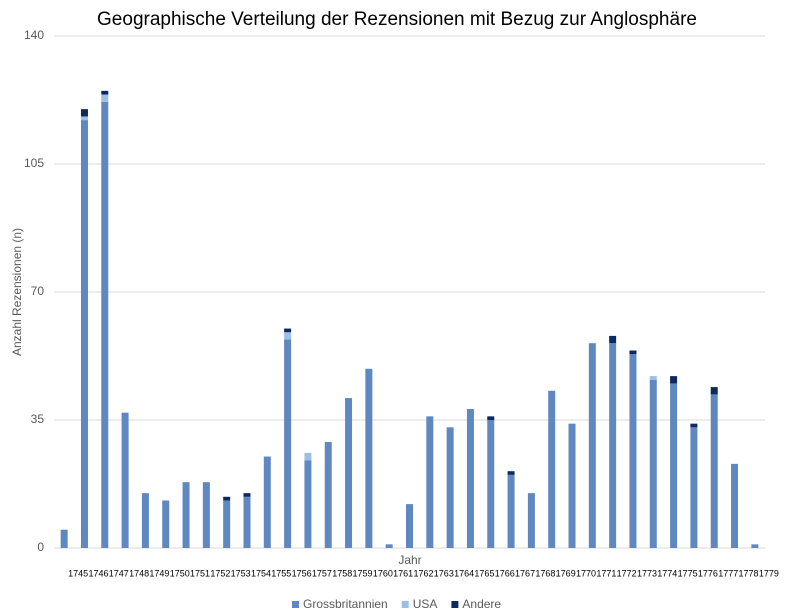 The image size is (800, 614). Describe the element at coordinates (444, 573) in the screenshot. I see `x-tick-label: 1763` at that location.